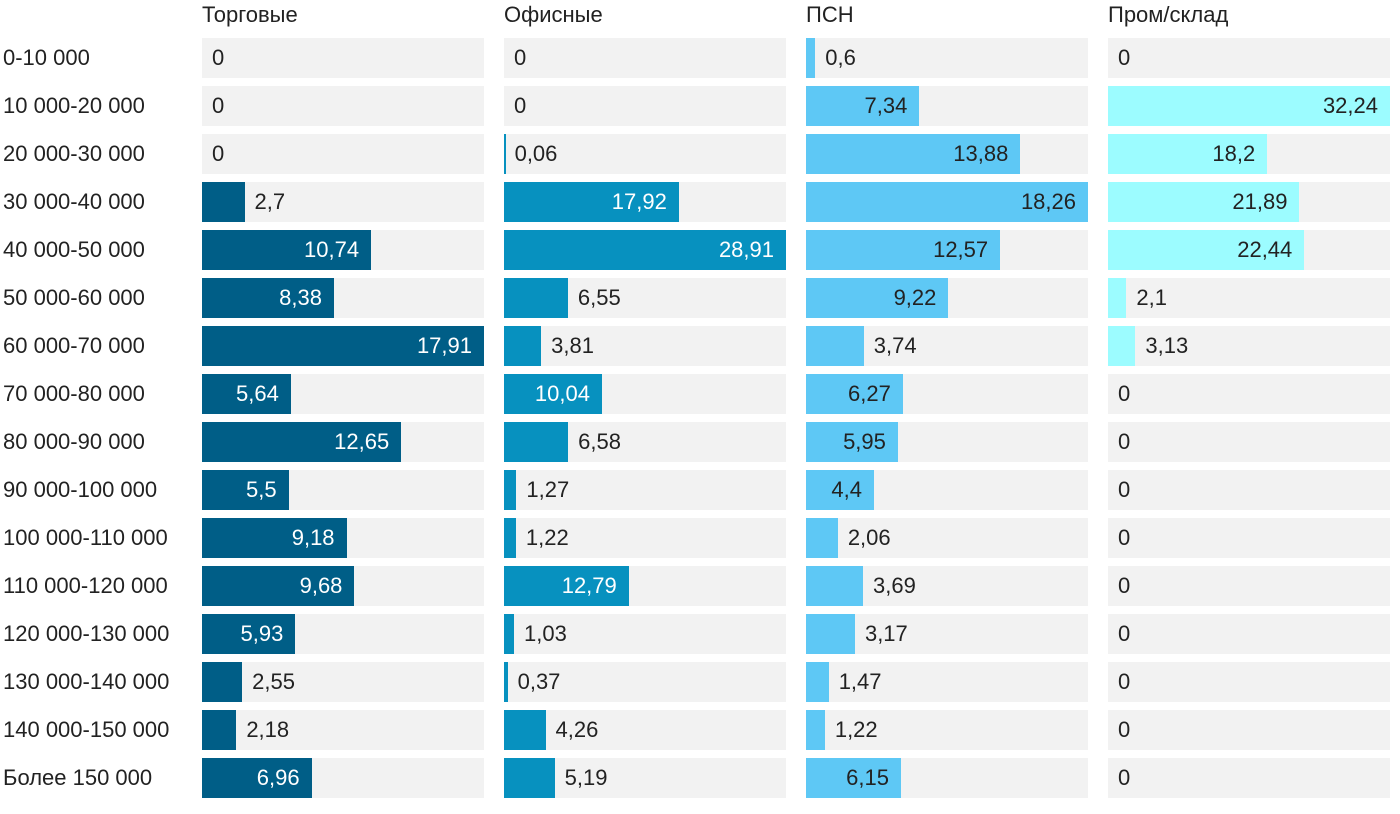  I want to click on bar-track: 18,26, so click(947, 202).